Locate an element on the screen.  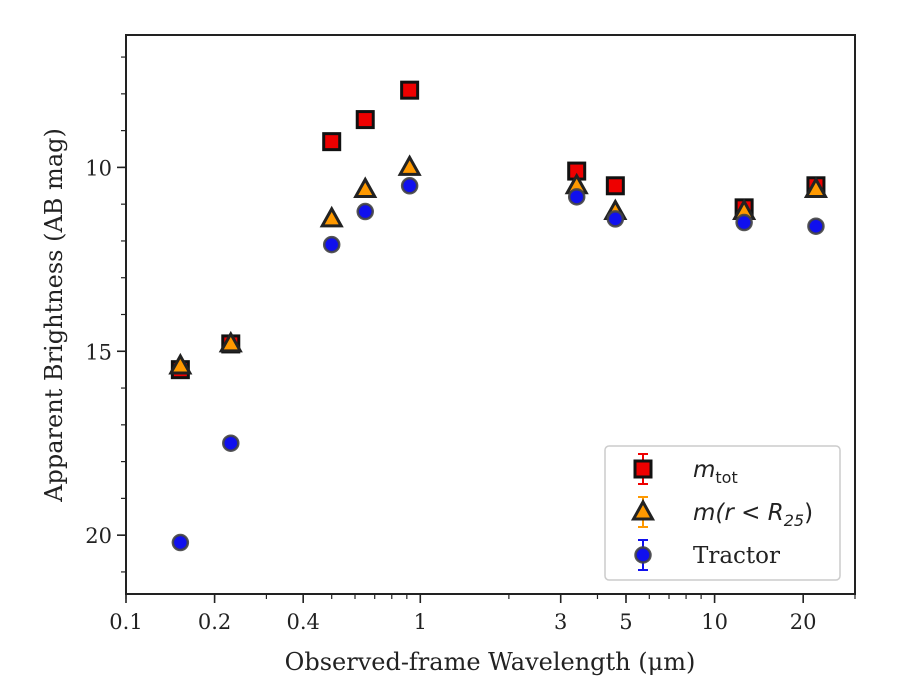
x-tick-label: 10 is located at coordinates (714, 622).